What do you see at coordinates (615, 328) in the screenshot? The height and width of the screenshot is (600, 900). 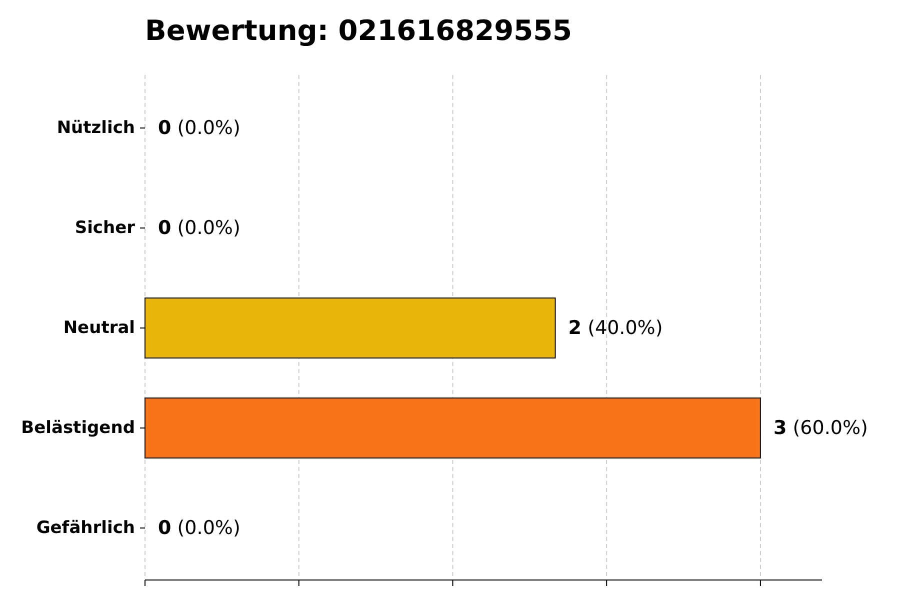 I see `data-label: 2 (40.0%)` at bounding box center [615, 328].